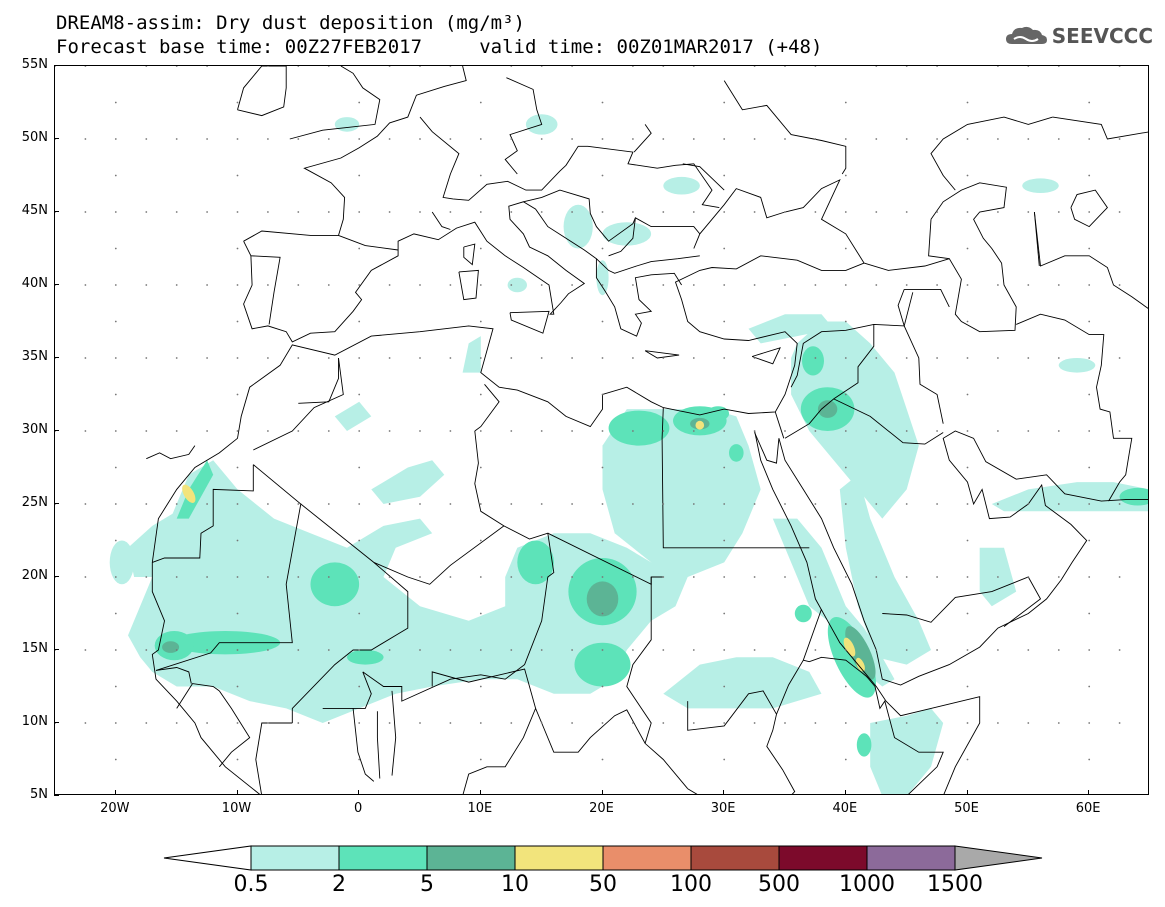 The height and width of the screenshot is (907, 1165). I want to click on dust-tunisia-0.5, so click(471, 354).